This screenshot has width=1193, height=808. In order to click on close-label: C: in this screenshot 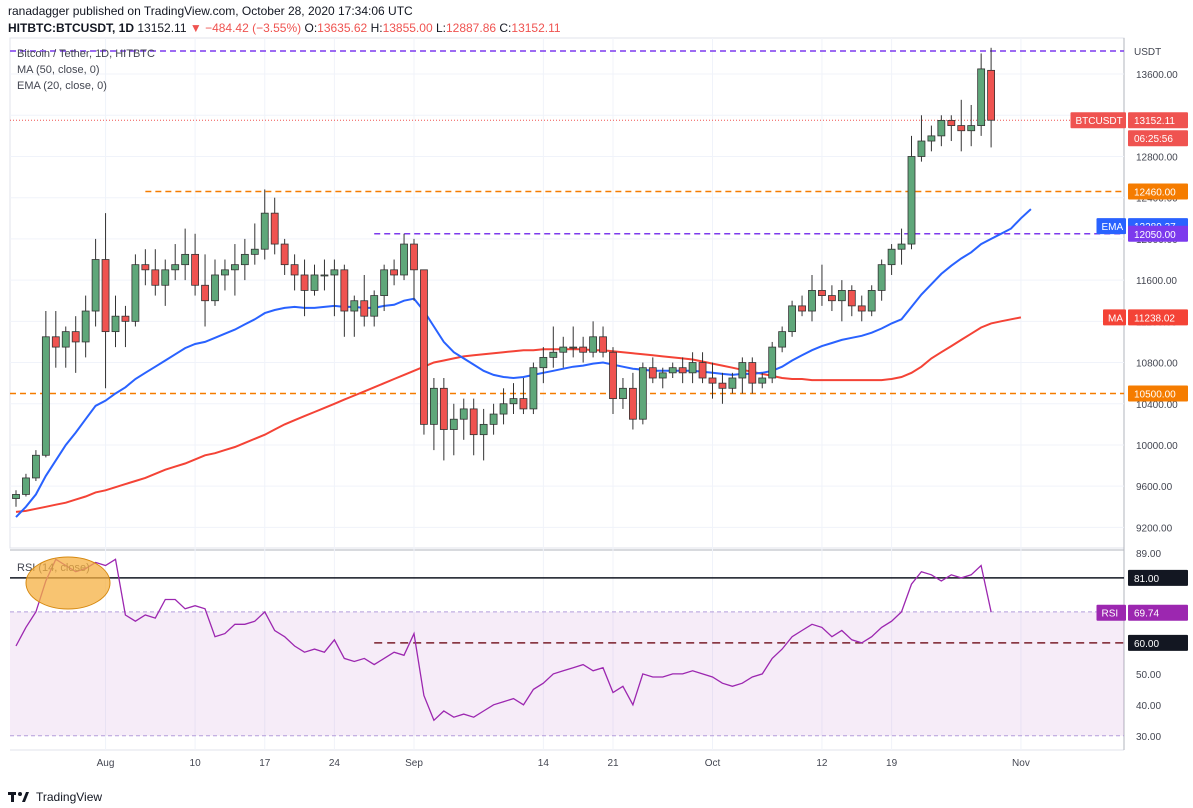, I will do `click(505, 28)`.